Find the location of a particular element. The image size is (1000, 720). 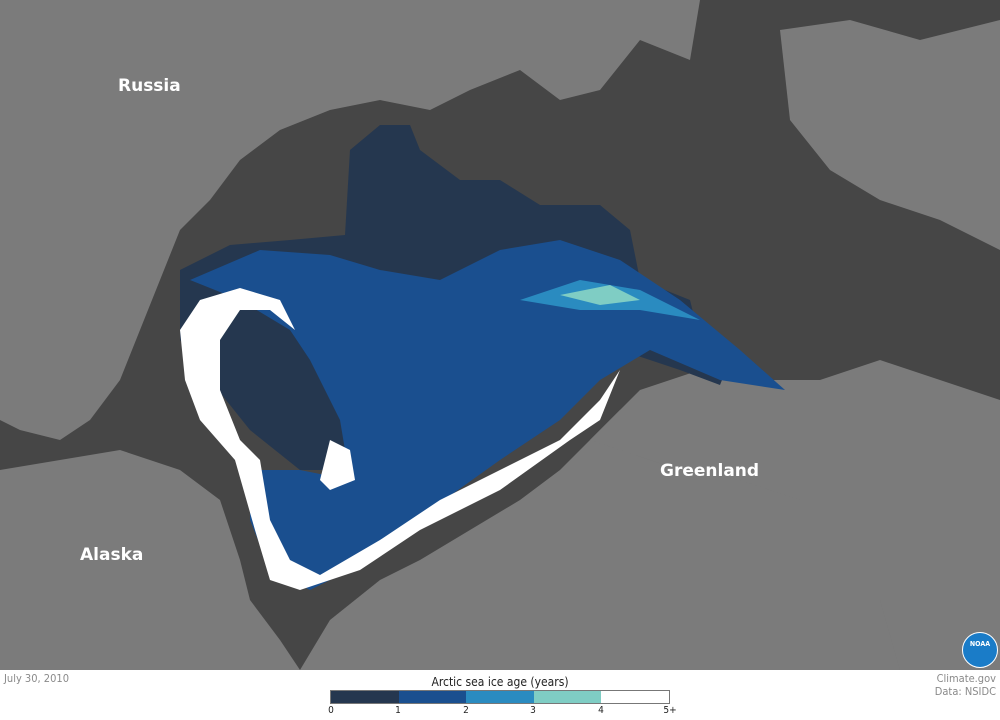

legend-tick: 3 is located at coordinates (533, 710).